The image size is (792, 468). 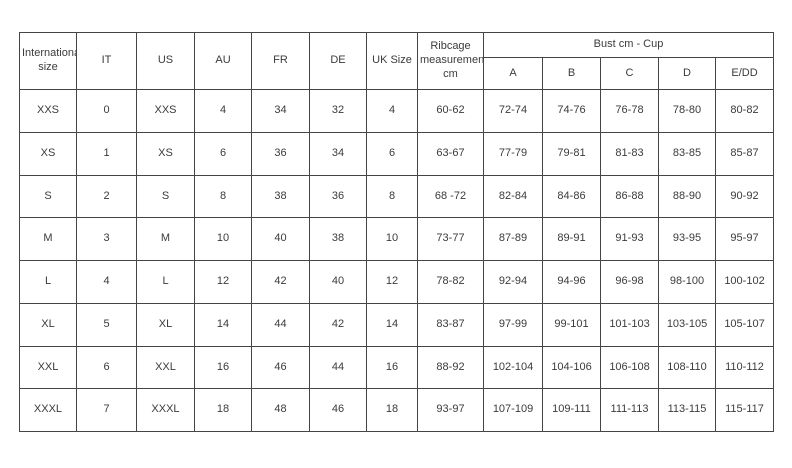 What do you see at coordinates (450, 324) in the screenshot?
I see `table-cell: 83-87` at bounding box center [450, 324].